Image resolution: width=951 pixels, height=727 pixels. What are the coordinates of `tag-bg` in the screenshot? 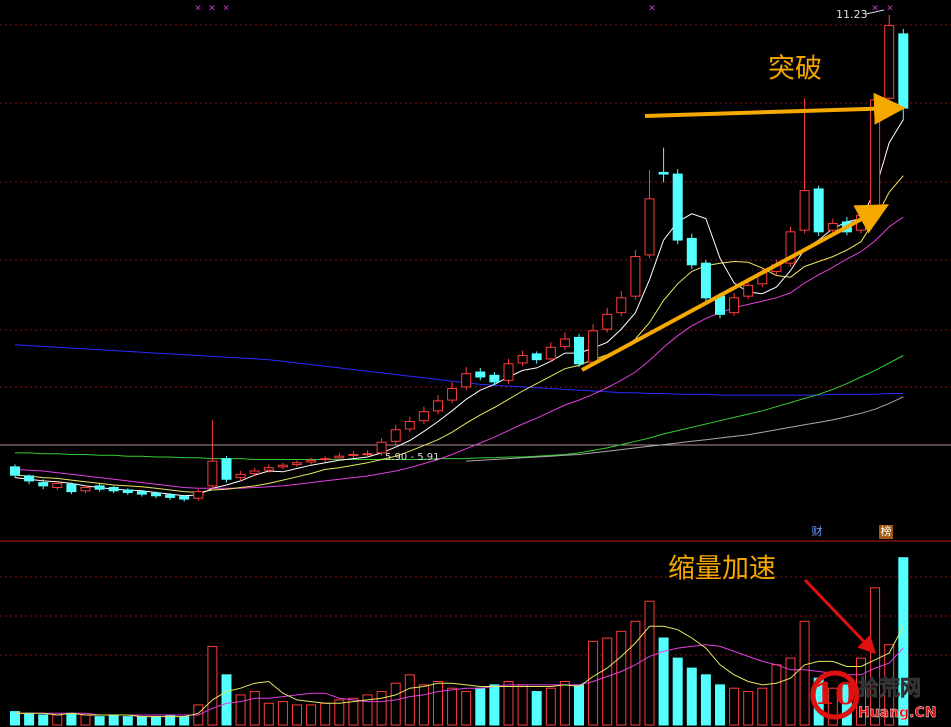 It's located at (886, 532).